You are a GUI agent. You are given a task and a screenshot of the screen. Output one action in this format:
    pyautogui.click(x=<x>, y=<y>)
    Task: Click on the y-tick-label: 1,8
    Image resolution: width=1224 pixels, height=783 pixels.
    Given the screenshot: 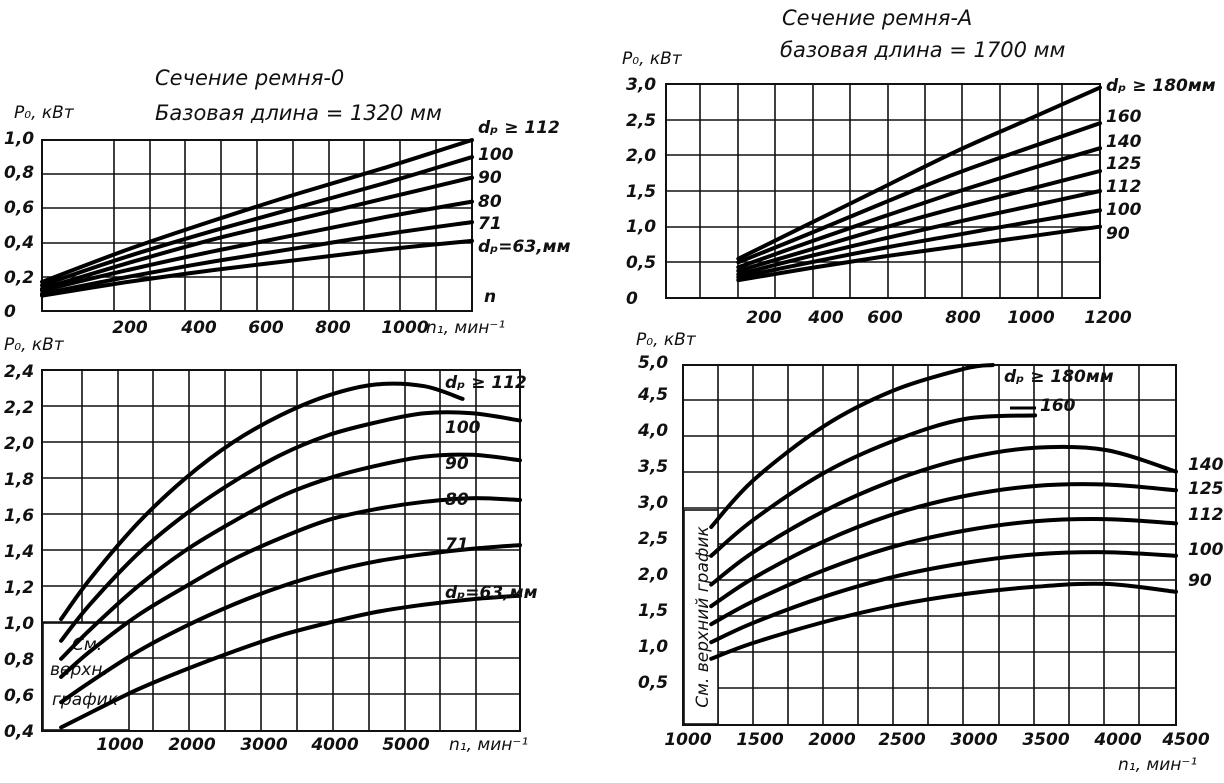 What is the action you would take?
    pyautogui.click(x=19, y=480)
    